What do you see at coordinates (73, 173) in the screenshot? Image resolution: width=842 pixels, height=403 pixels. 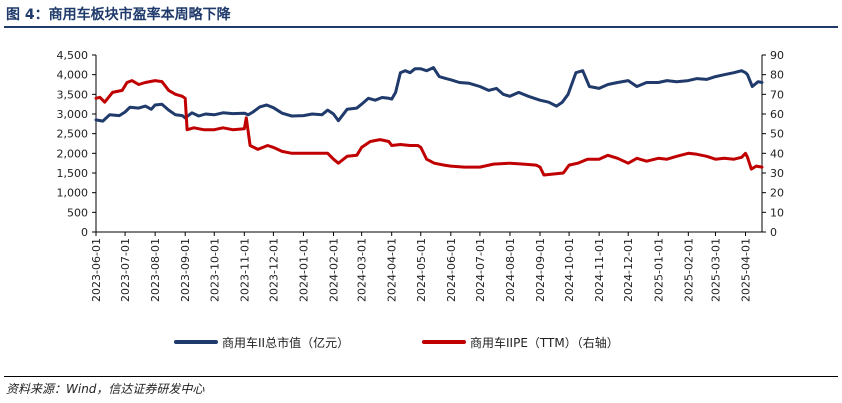 I see `left-tick-label: 1,500` at bounding box center [73, 173].